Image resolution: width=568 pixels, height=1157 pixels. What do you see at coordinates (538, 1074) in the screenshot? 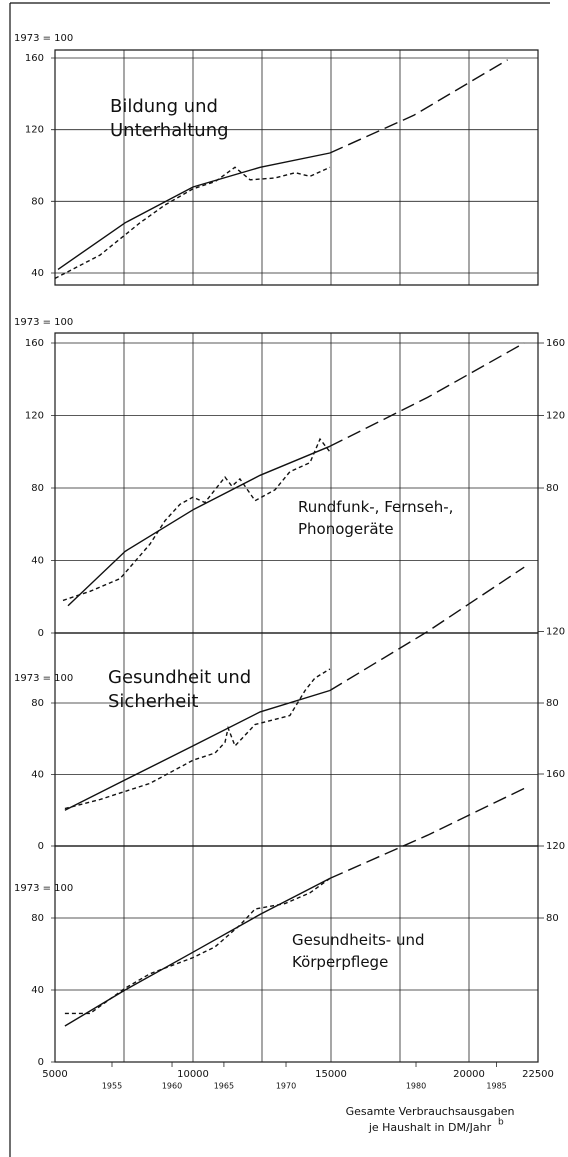
I see `x-tick-label: 22500` at bounding box center [538, 1074].